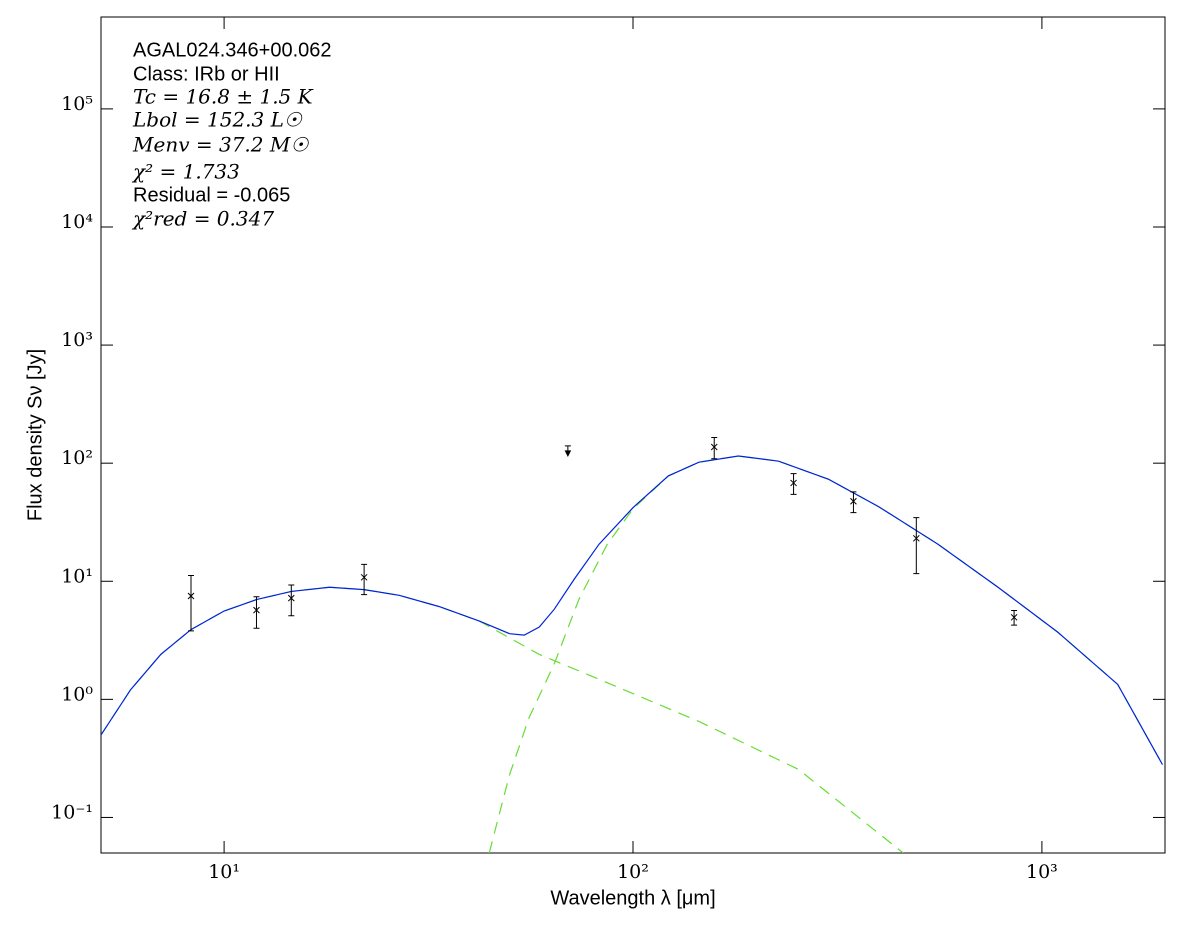  What do you see at coordinates (77, 222) in the screenshot?
I see `y-tick-label: 10⁴` at bounding box center [77, 222].